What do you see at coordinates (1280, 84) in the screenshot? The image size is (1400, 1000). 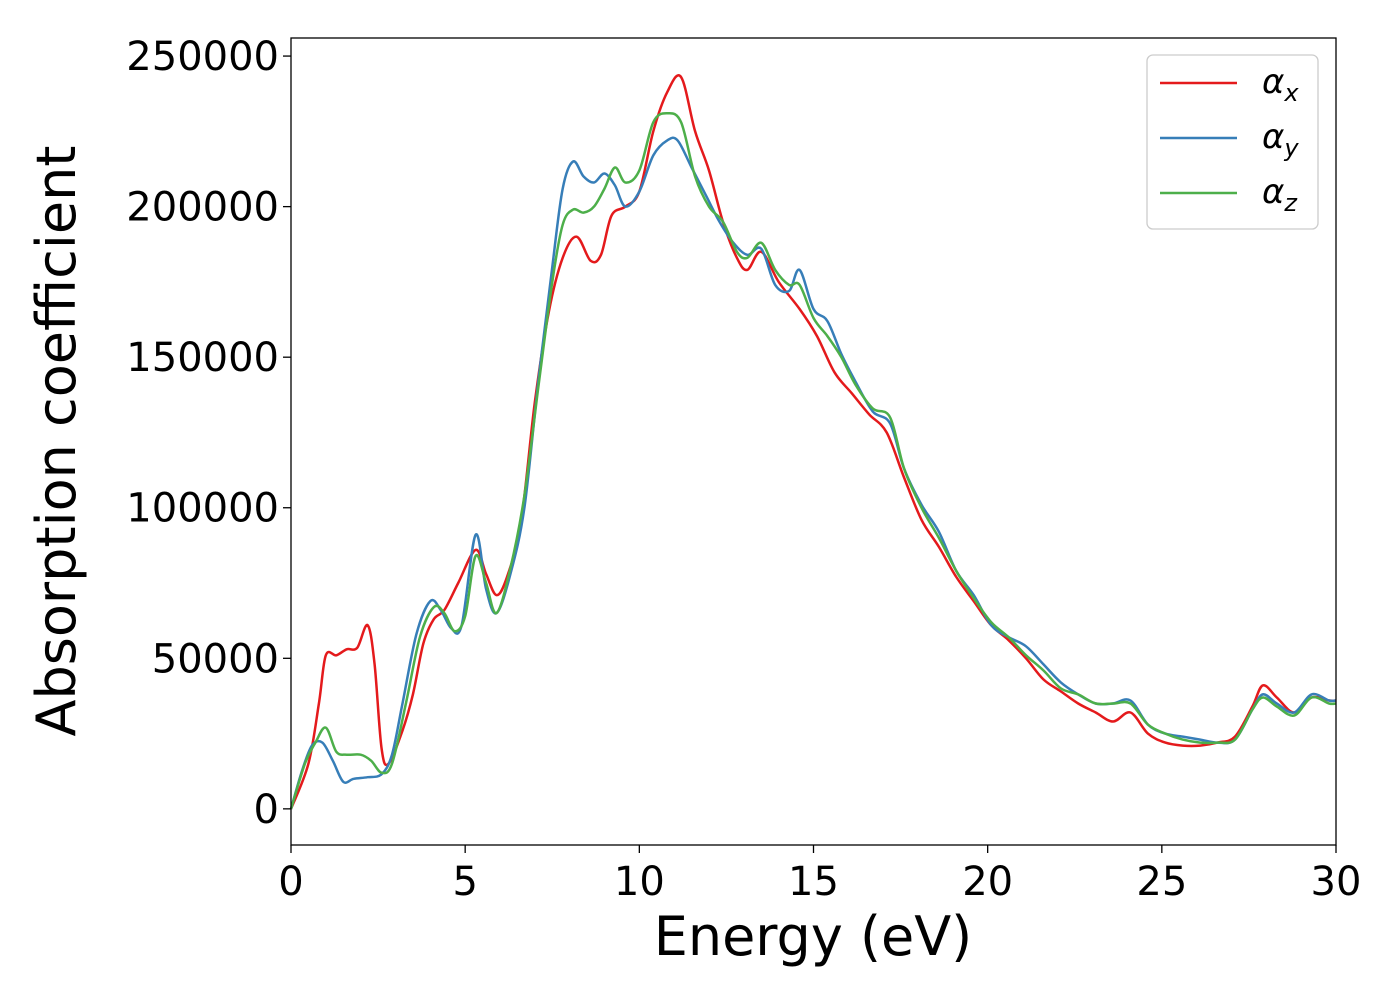 I see `legend-label-alpha-x: αx` at bounding box center [1280, 84].